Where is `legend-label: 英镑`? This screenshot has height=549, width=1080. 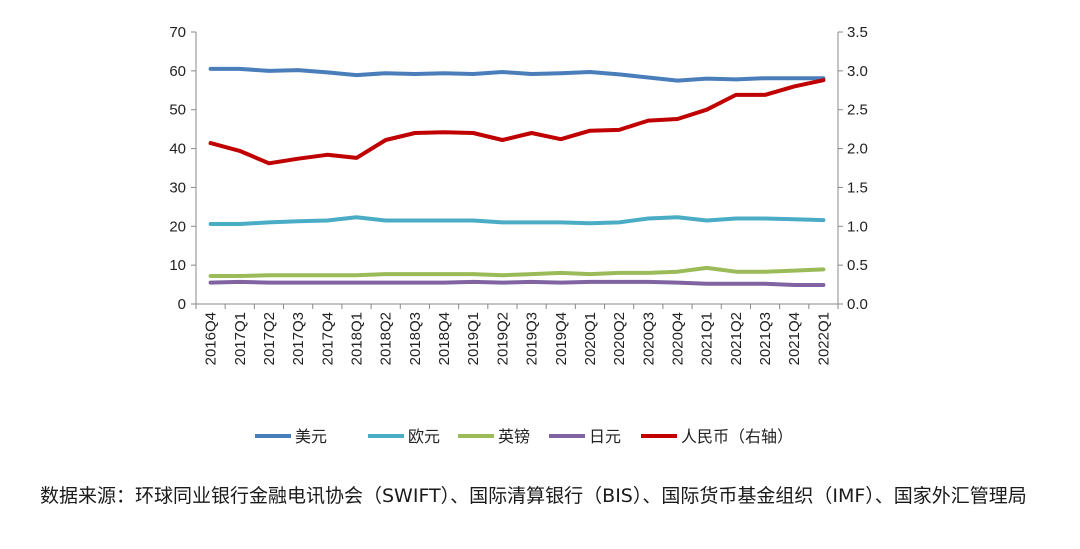
legend-label: 英镑 is located at coordinates (514, 436).